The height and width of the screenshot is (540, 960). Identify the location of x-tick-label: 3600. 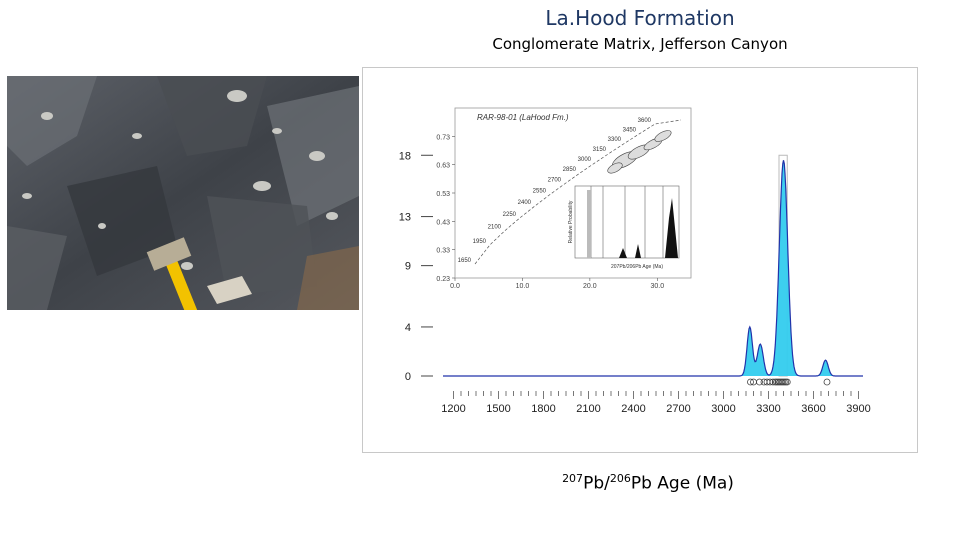
(813, 409).